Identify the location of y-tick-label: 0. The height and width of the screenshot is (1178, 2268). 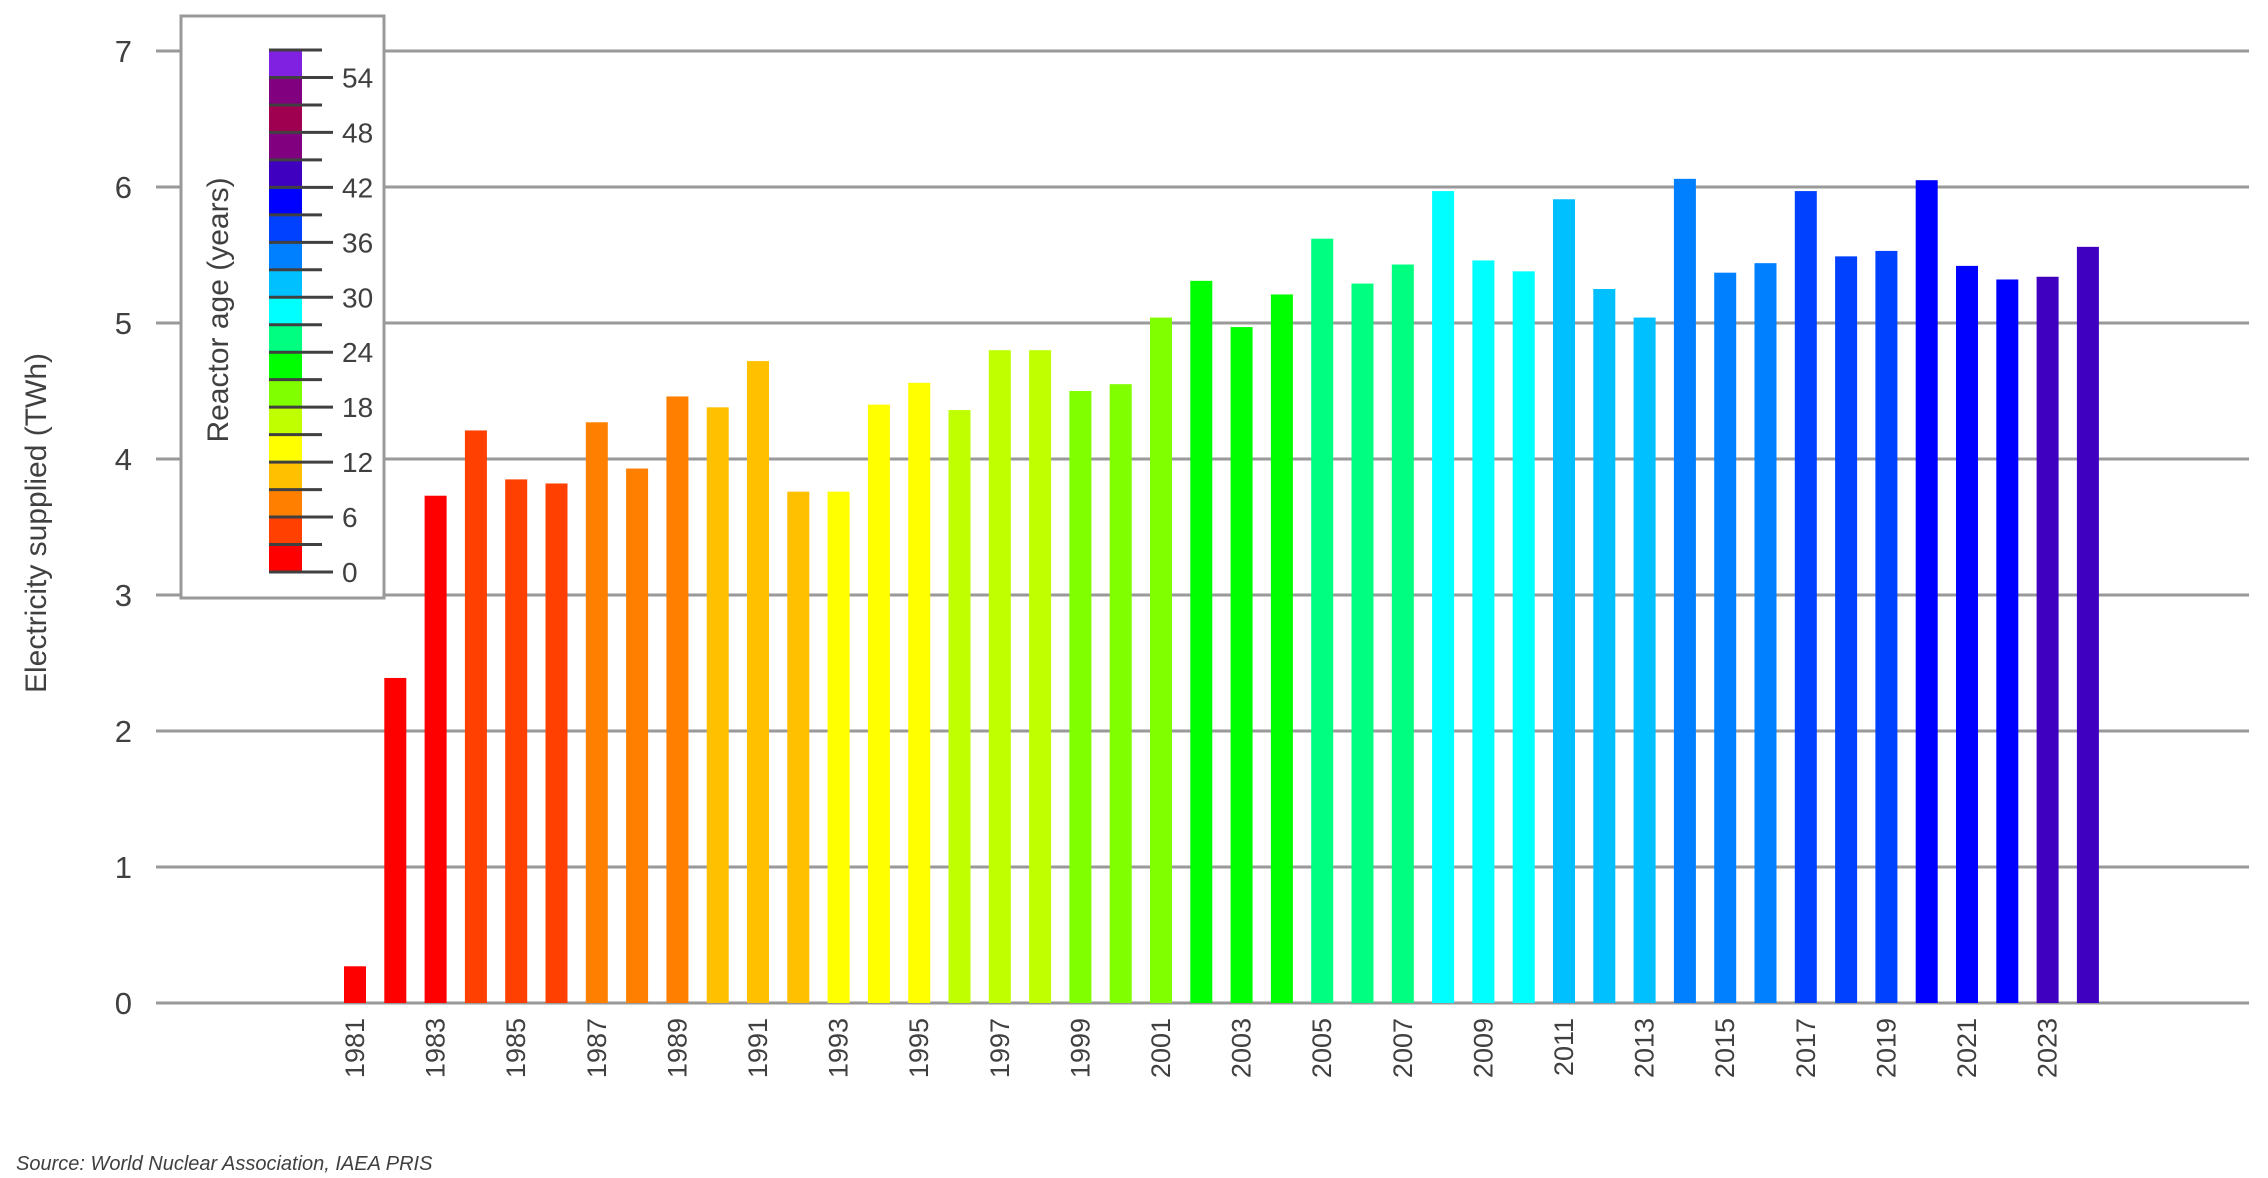
(123, 1003).